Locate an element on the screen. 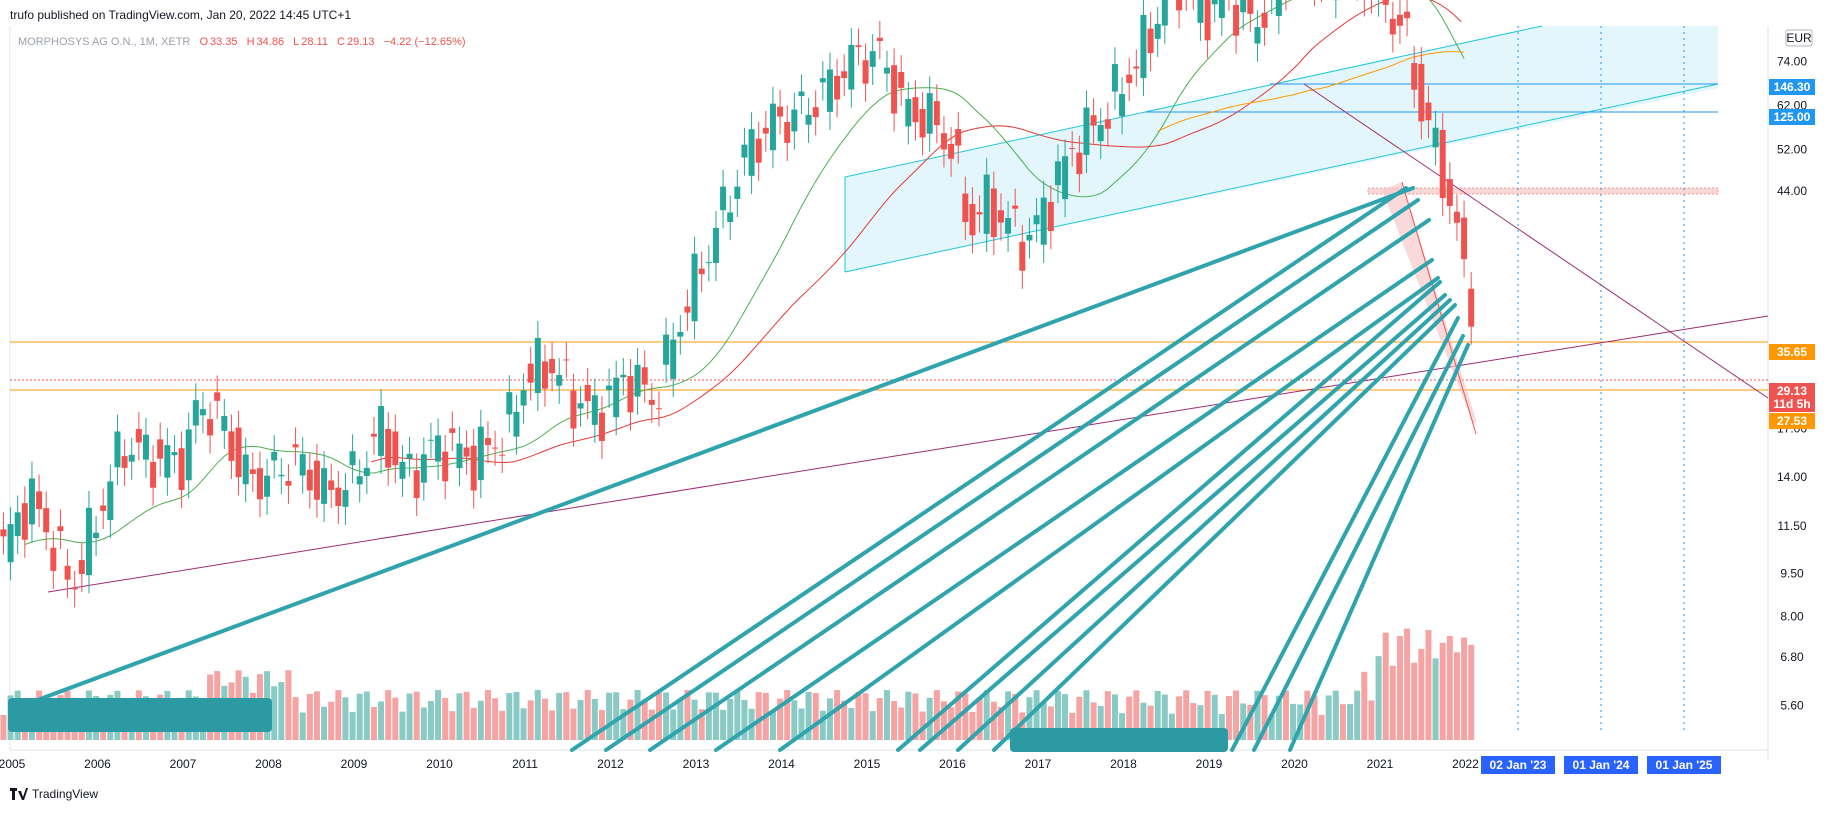  price-tag is located at coordinates (1792, 404).